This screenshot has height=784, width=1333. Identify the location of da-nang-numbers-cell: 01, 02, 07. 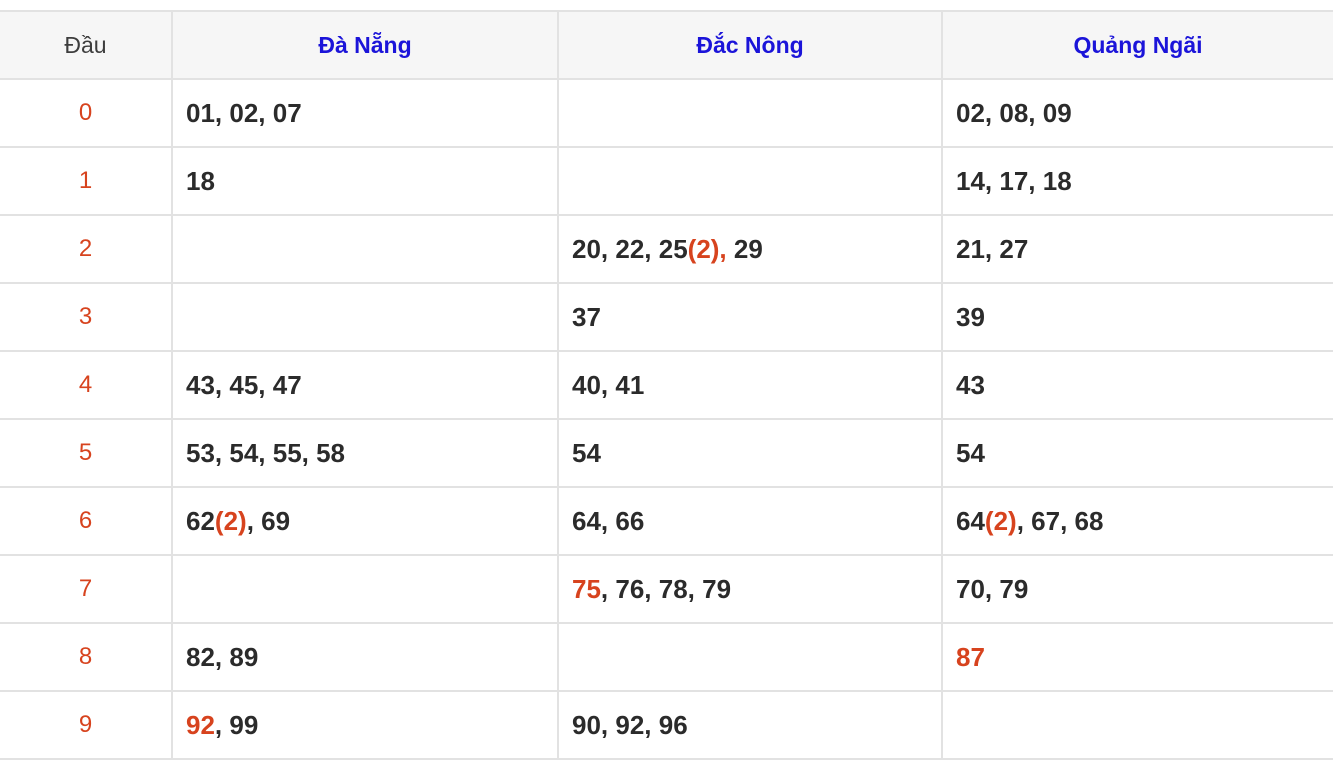
(364, 113).